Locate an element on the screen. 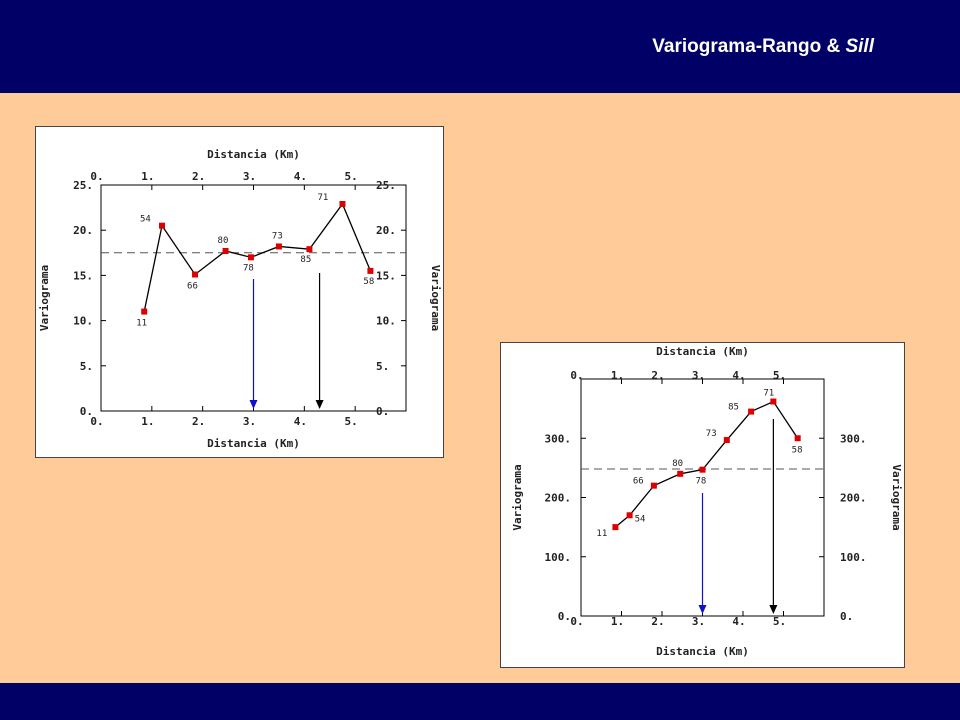 This screenshot has height=720, width=960. slide-title: Variograma-Rango & Sill is located at coordinates (763, 47).